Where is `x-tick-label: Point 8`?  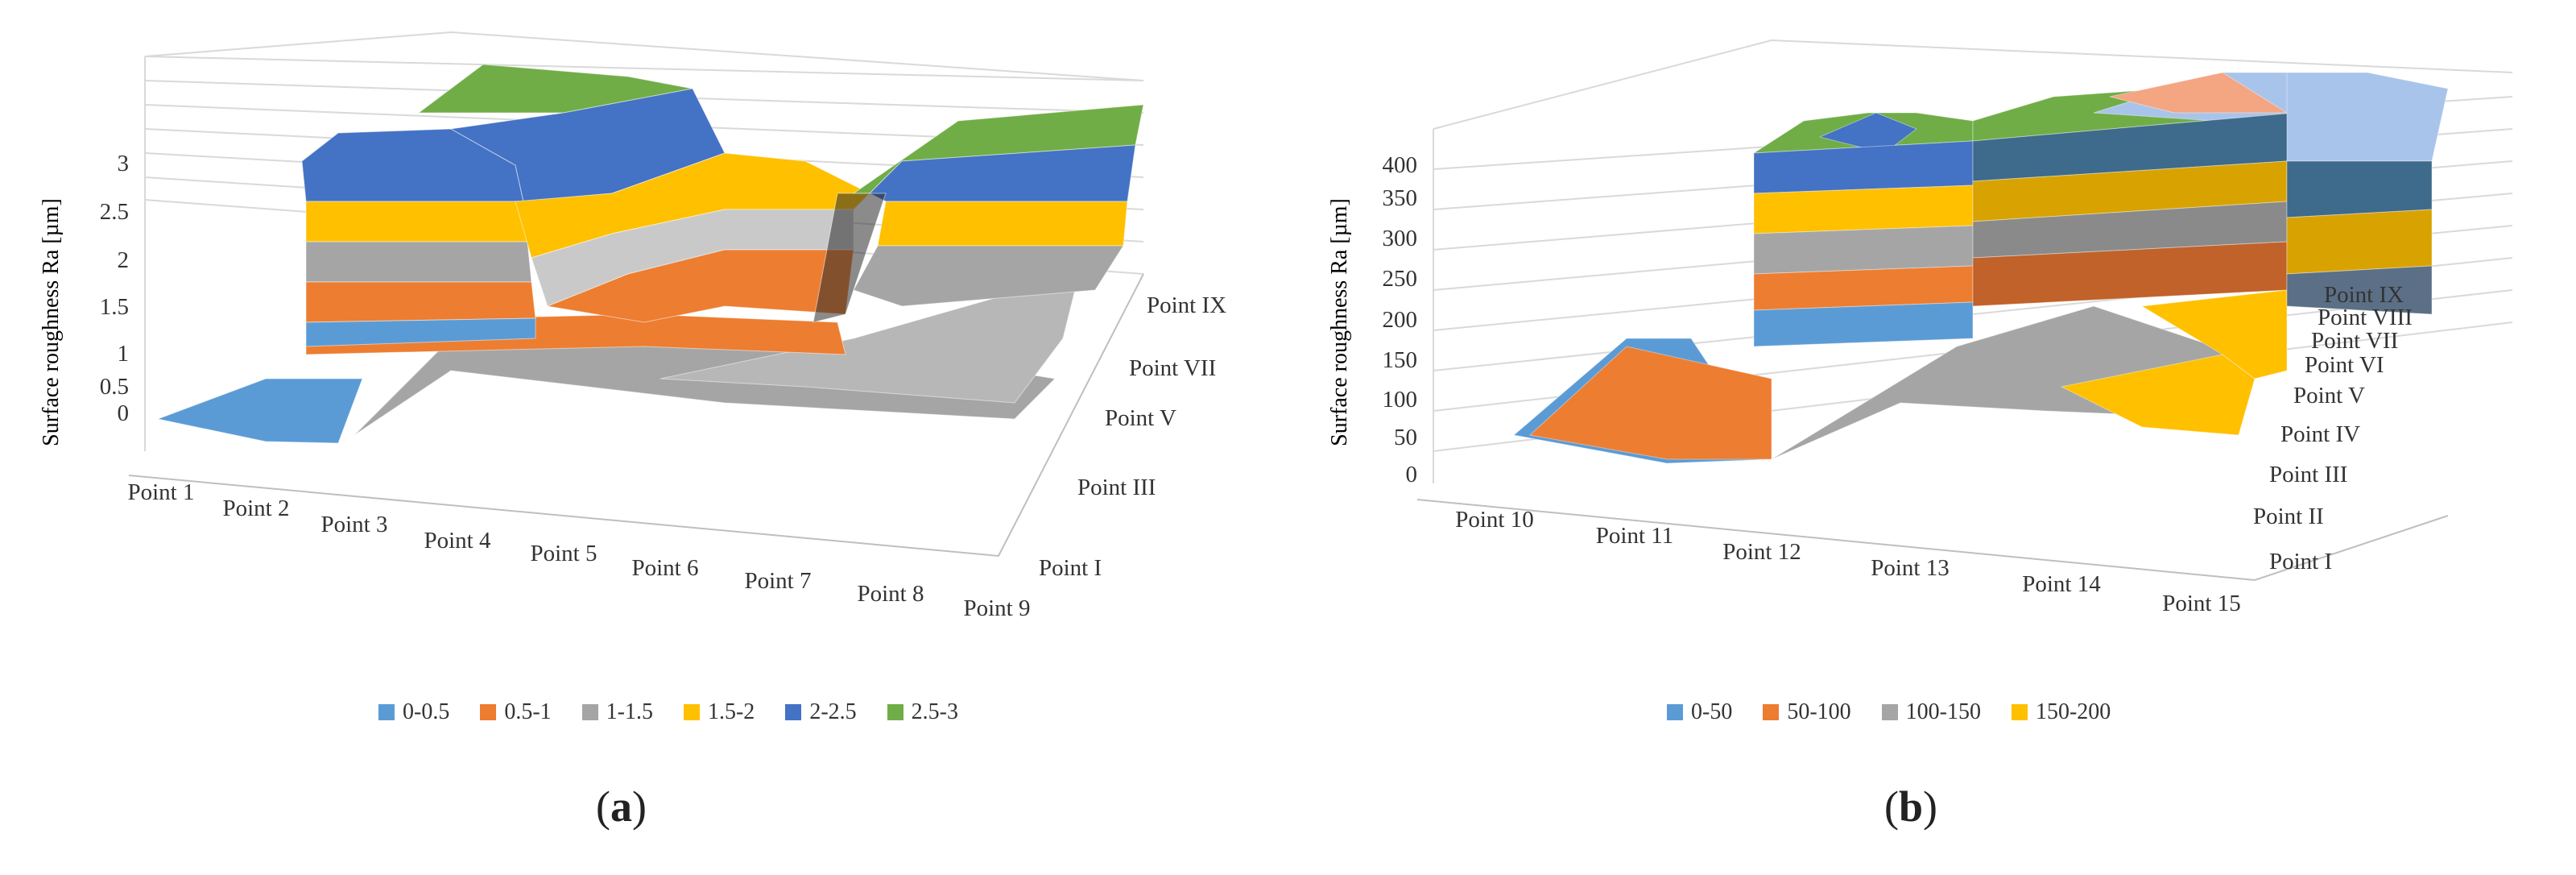 x-tick-label: Point 8 is located at coordinates (891, 594).